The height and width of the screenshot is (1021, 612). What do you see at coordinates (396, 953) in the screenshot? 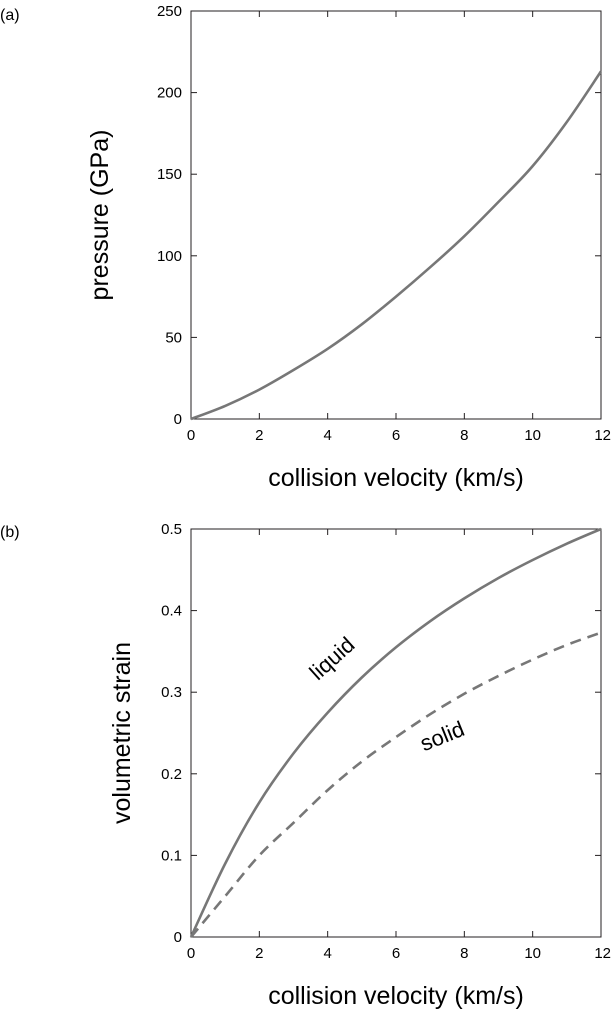
I see `panel-b-x-tick-label: 6` at bounding box center [396, 953].